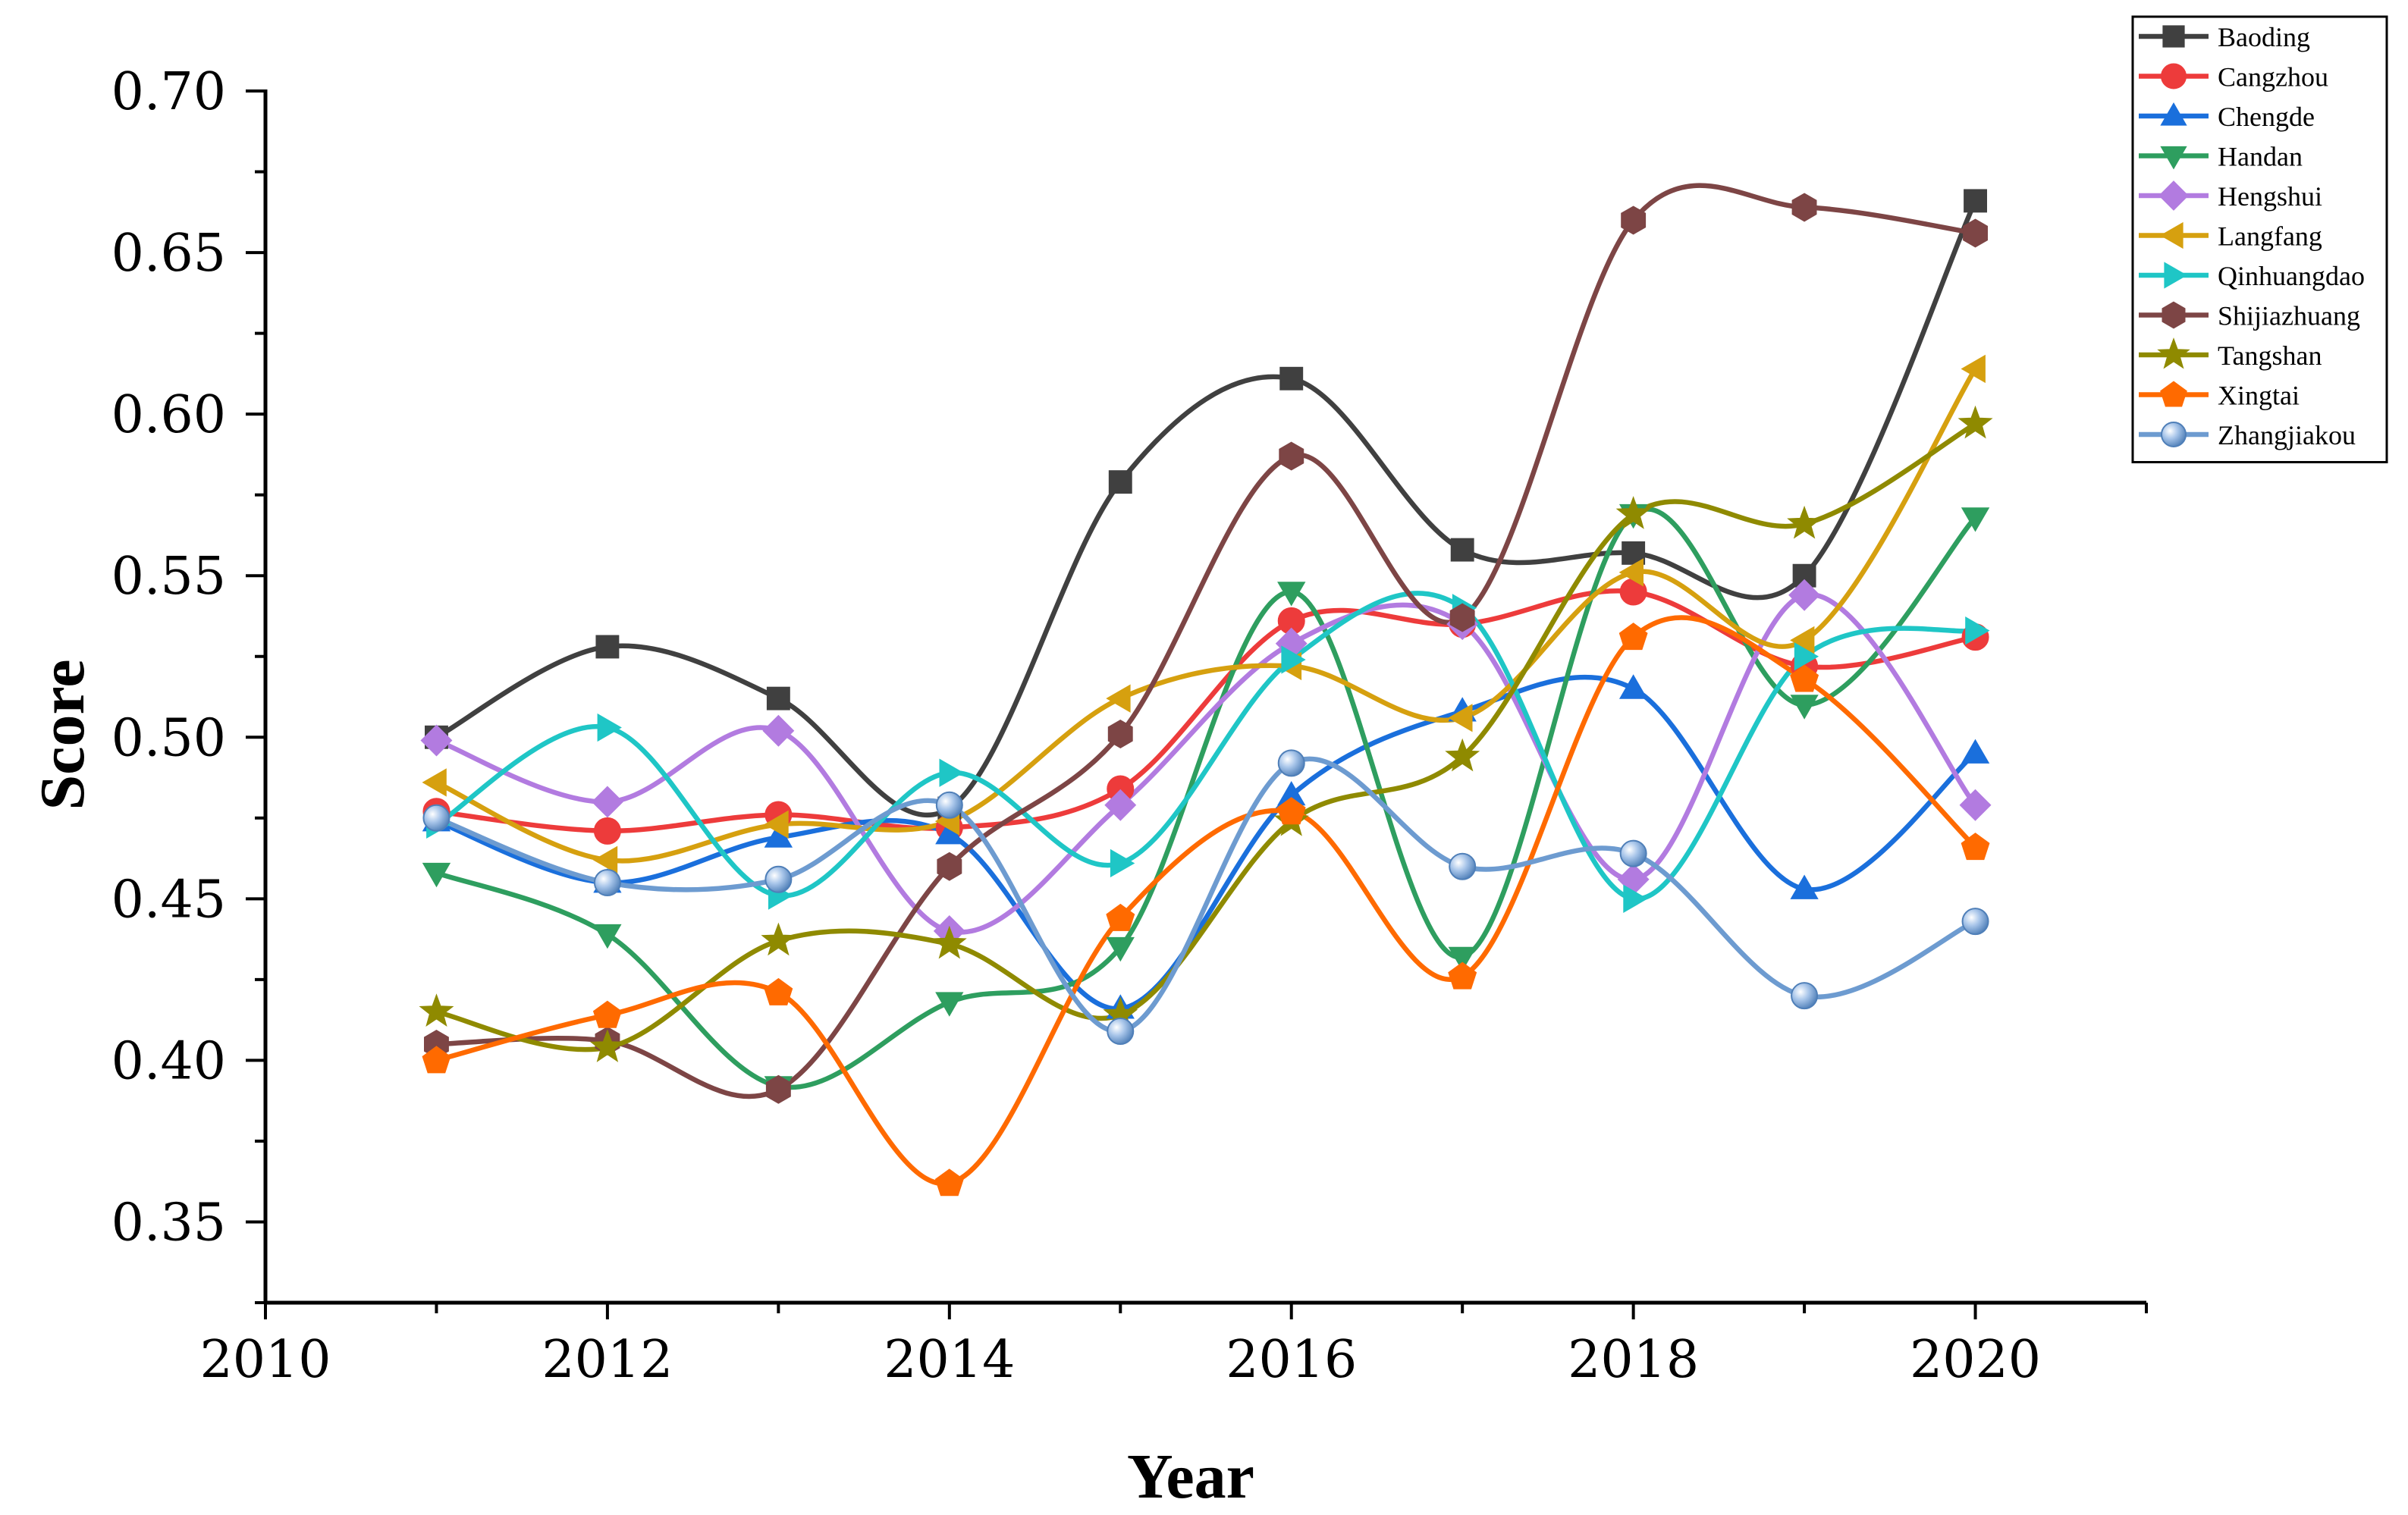  What do you see at coordinates (168, 1061) in the screenshot?
I see `y-tick-label: 0.40` at bounding box center [168, 1061].